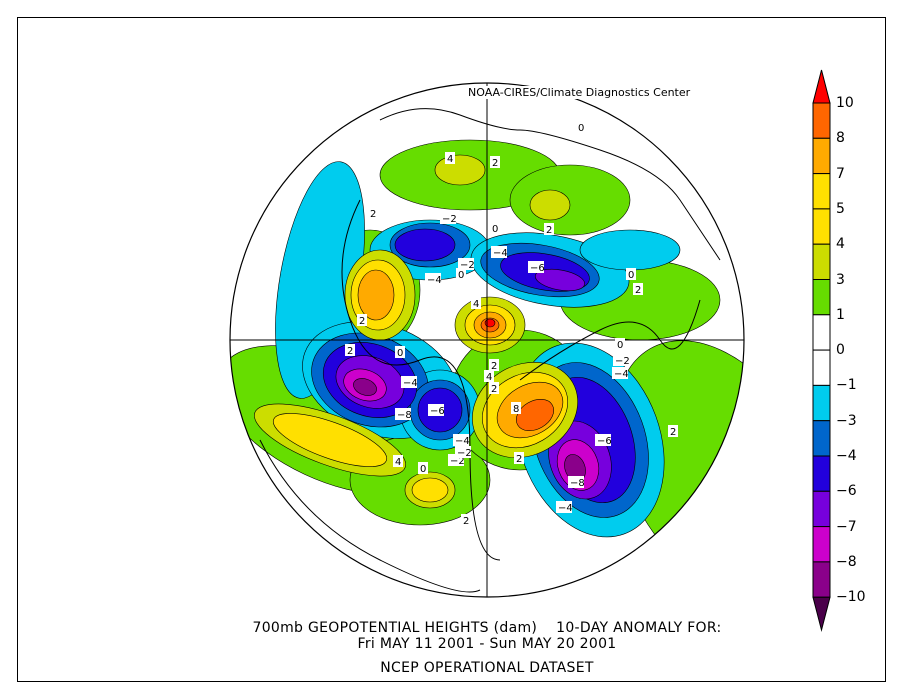  I want to click on colorbar-label: −7, so click(846, 526).